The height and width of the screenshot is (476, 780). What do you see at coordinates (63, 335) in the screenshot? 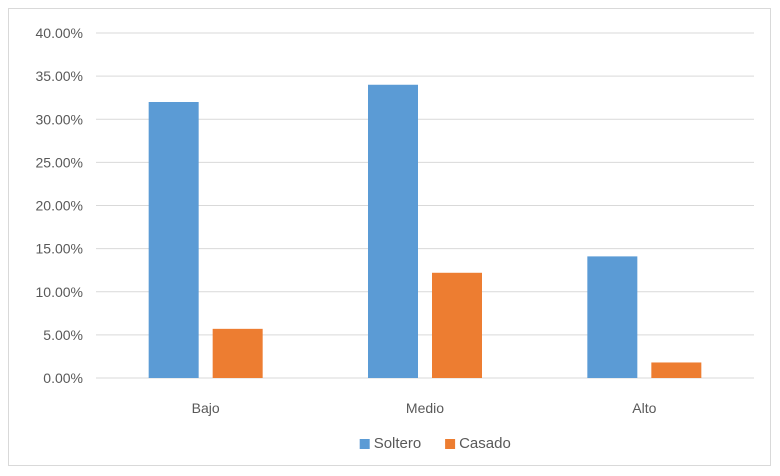
I see `y-tick-label: 5.00%` at bounding box center [63, 335].